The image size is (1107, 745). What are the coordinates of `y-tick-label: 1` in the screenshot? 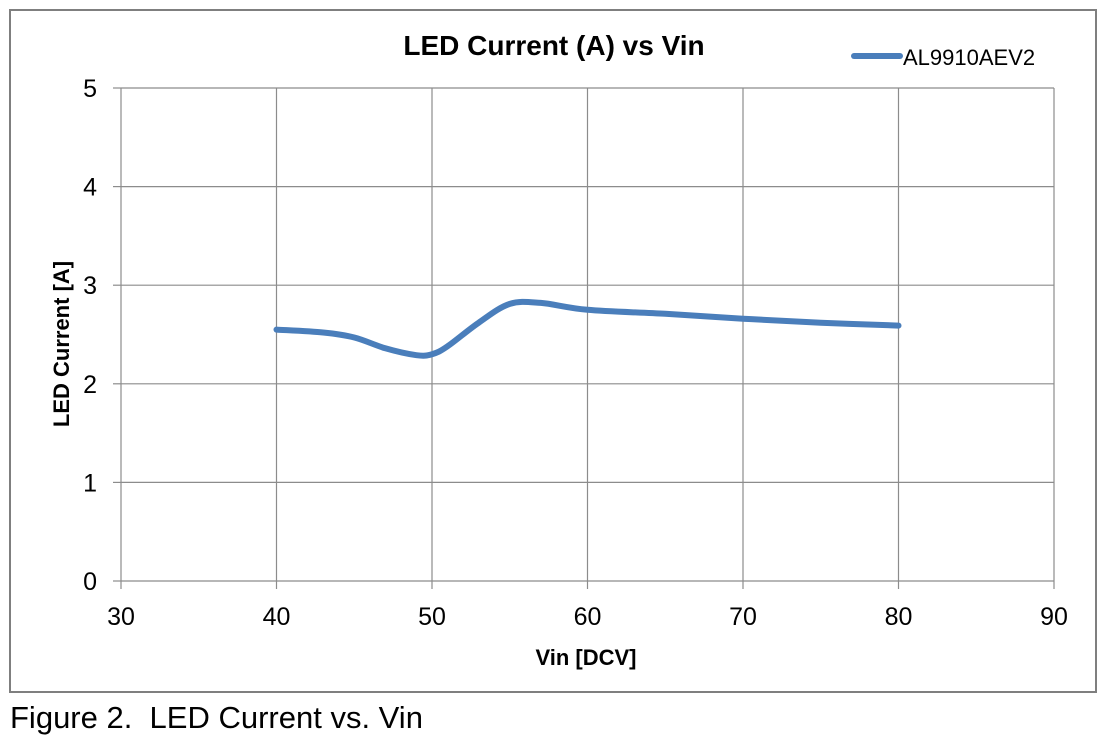 It's located at (90, 483).